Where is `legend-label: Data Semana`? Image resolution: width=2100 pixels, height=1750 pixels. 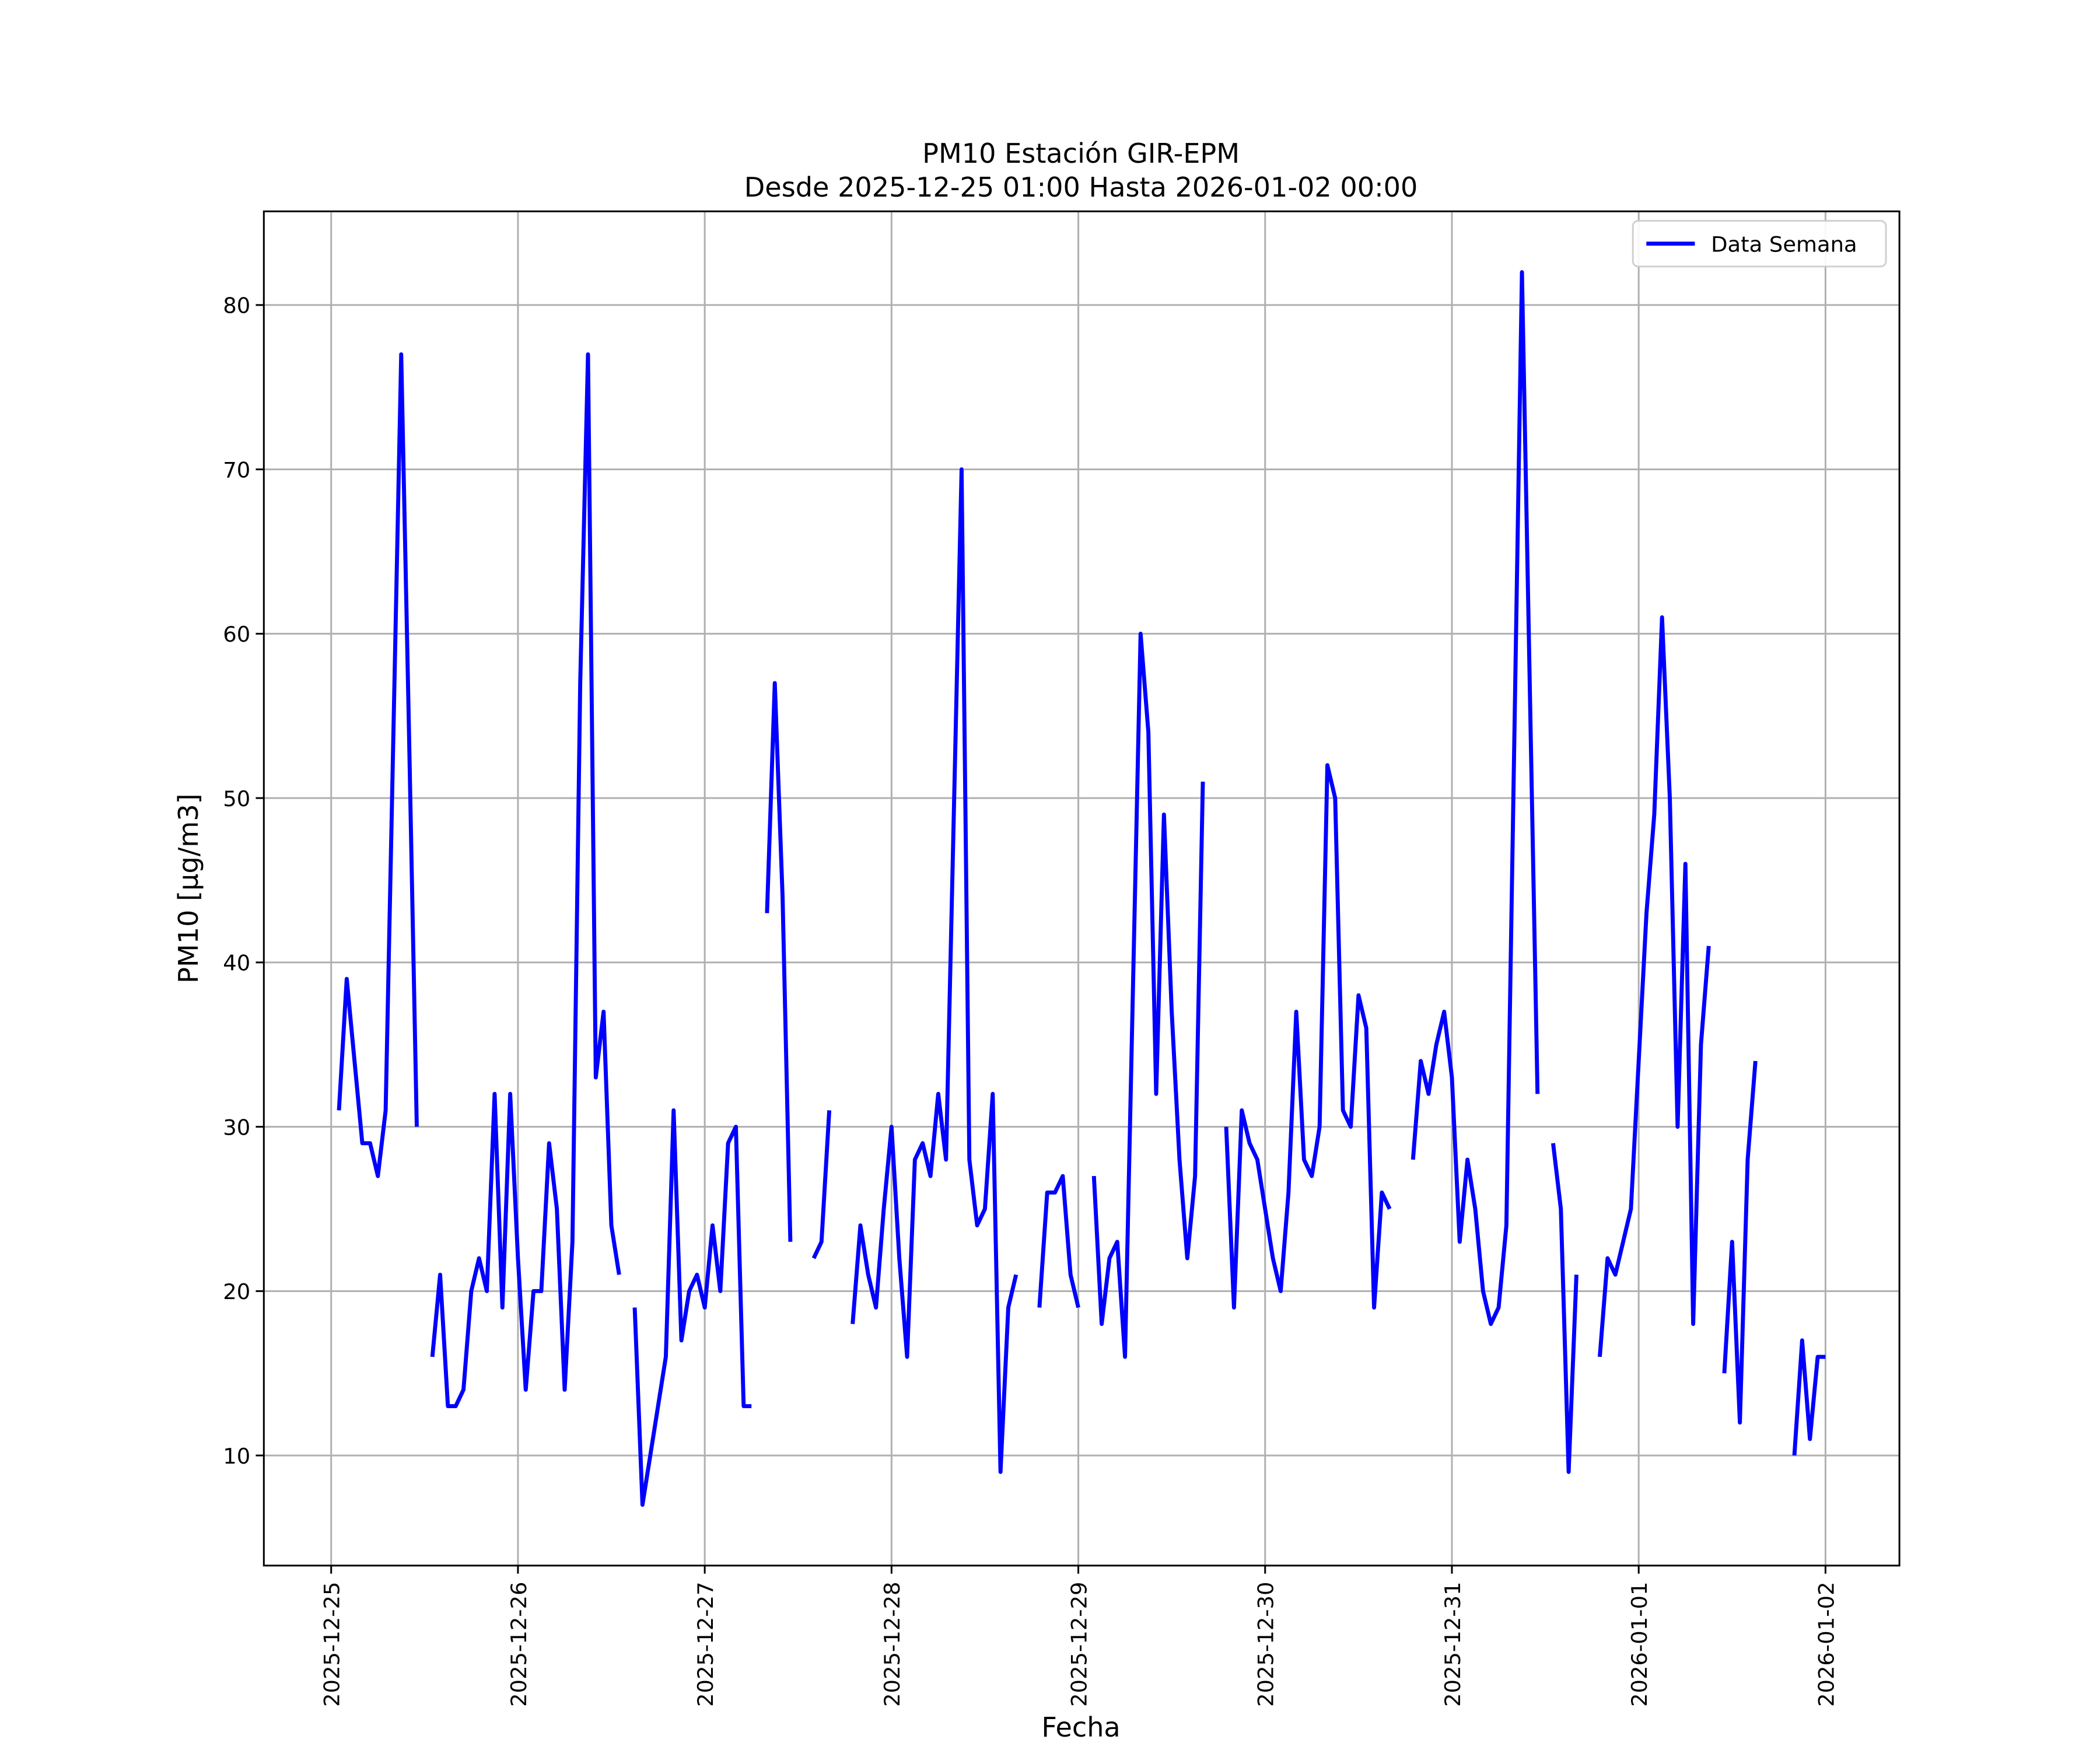 legend-label: Data Semana is located at coordinates (1784, 244).